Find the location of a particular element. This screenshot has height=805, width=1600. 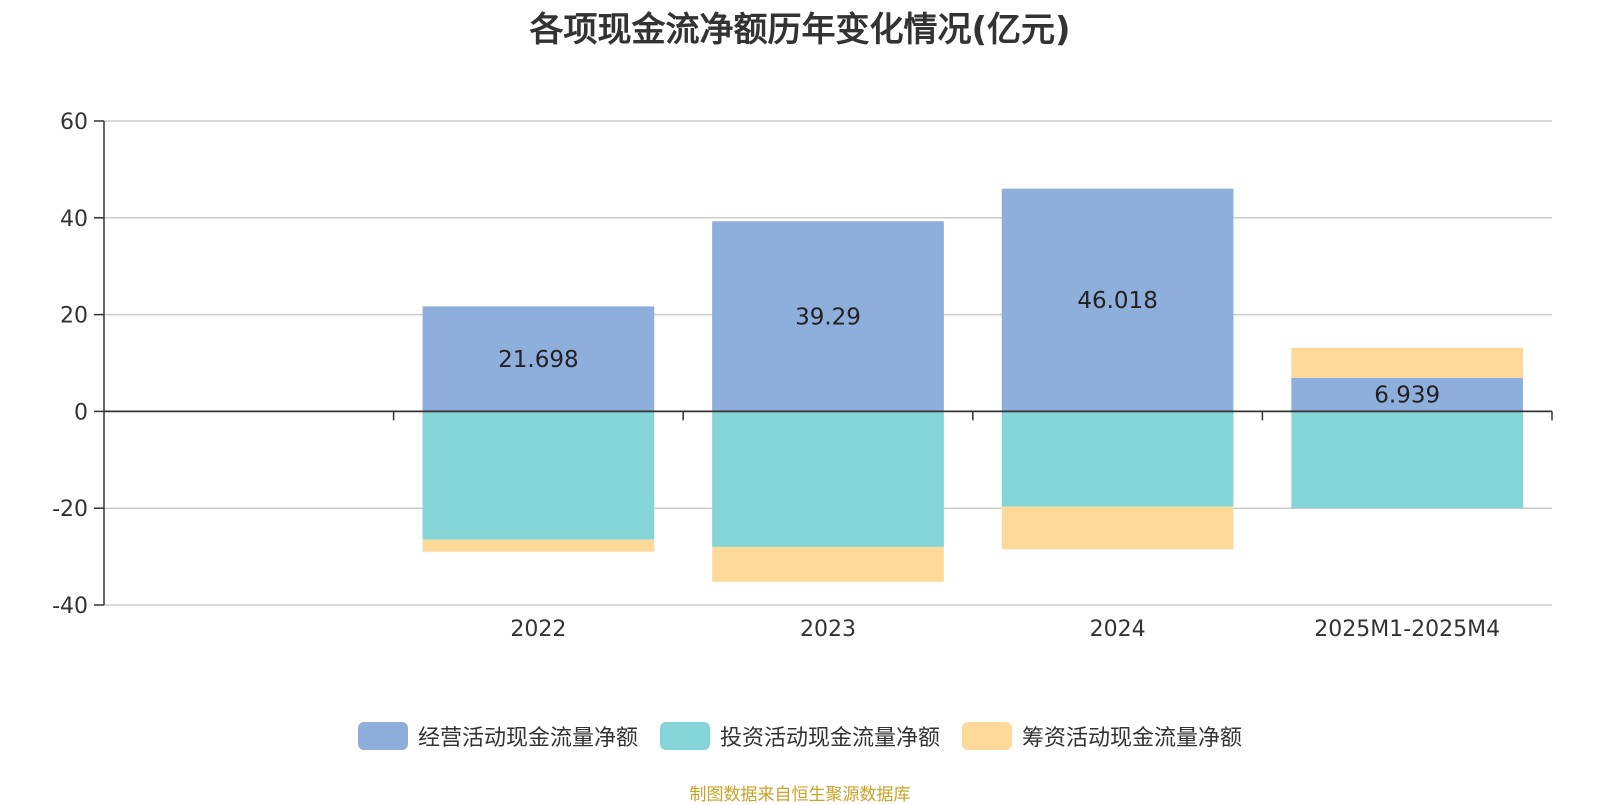

y-tick-label: 0 is located at coordinates (81, 412).